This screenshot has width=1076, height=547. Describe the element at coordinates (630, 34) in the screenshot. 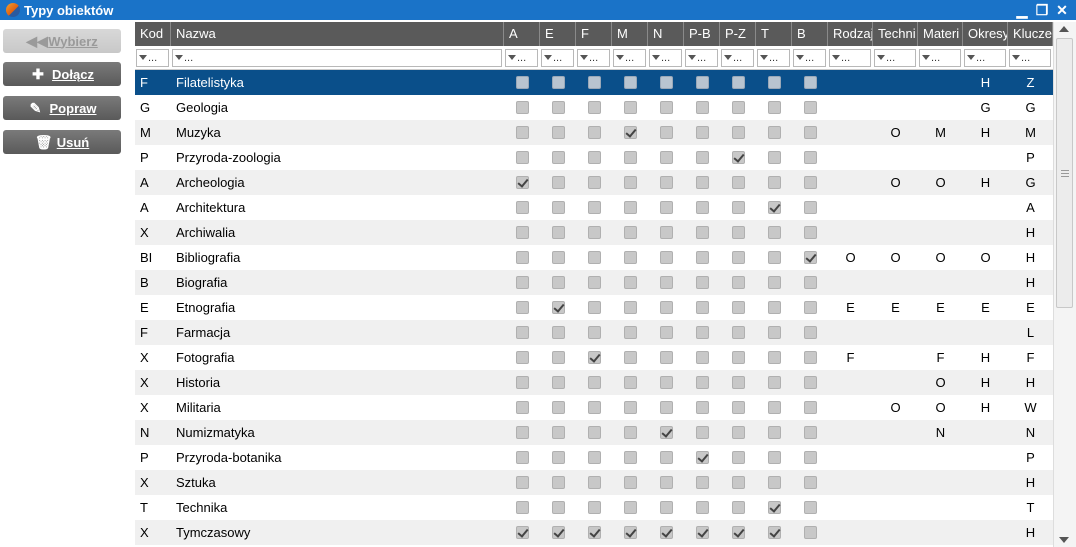

I see `column-header-m: M` at that location.